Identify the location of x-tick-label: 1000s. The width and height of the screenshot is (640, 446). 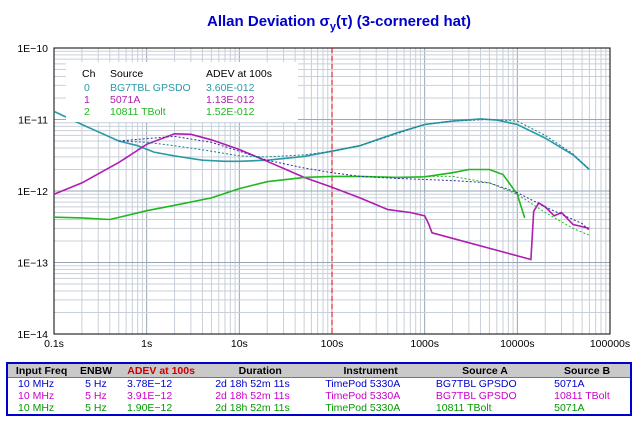
(424, 344).